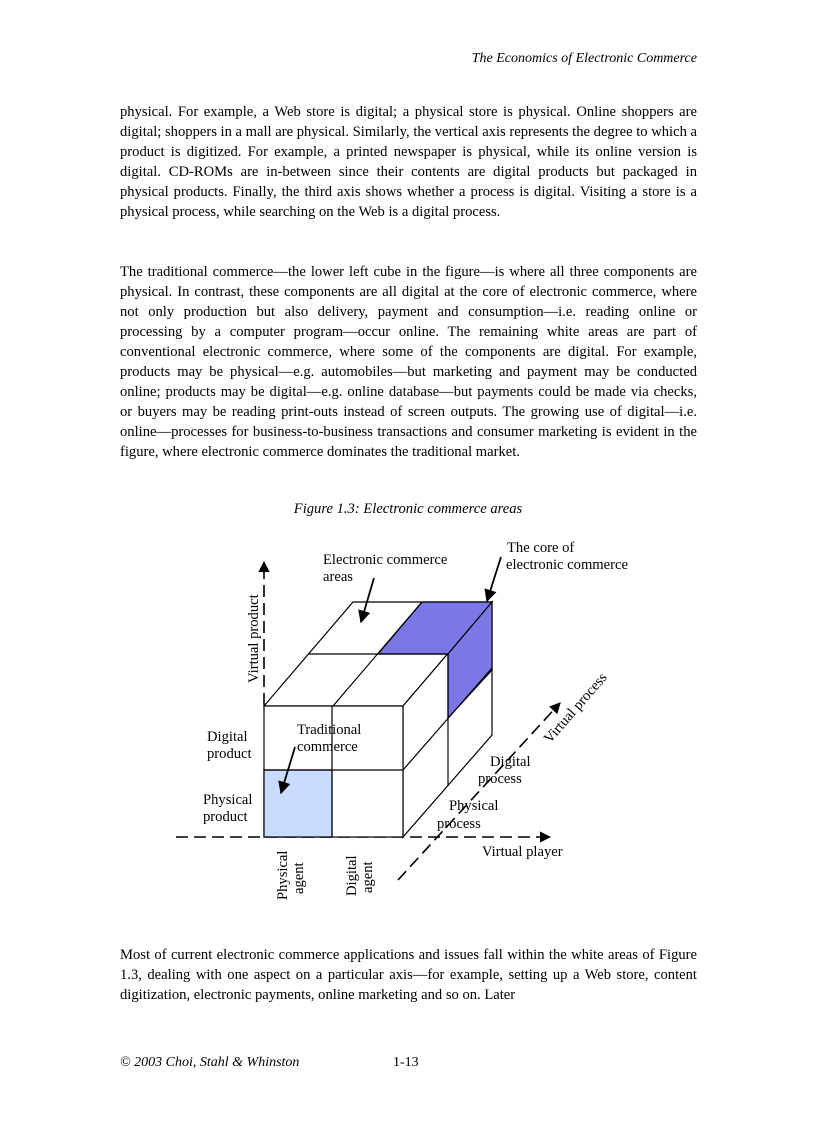 This screenshot has height=1123, width=816. Describe the element at coordinates (522, 852) in the screenshot. I see `label-virtual-player: Virtual player` at that location.